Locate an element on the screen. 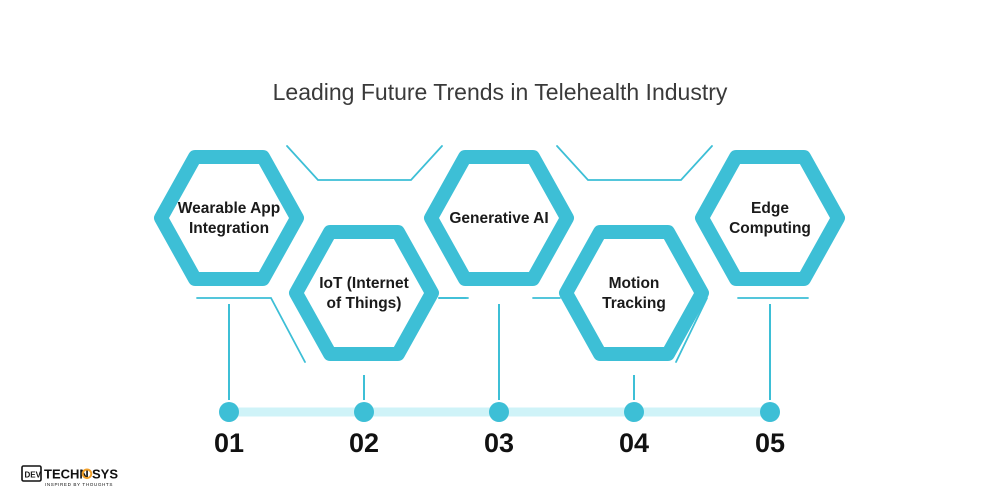 This screenshot has width=1000, height=500. logo-part-dev: DEV is located at coordinates (33, 475).